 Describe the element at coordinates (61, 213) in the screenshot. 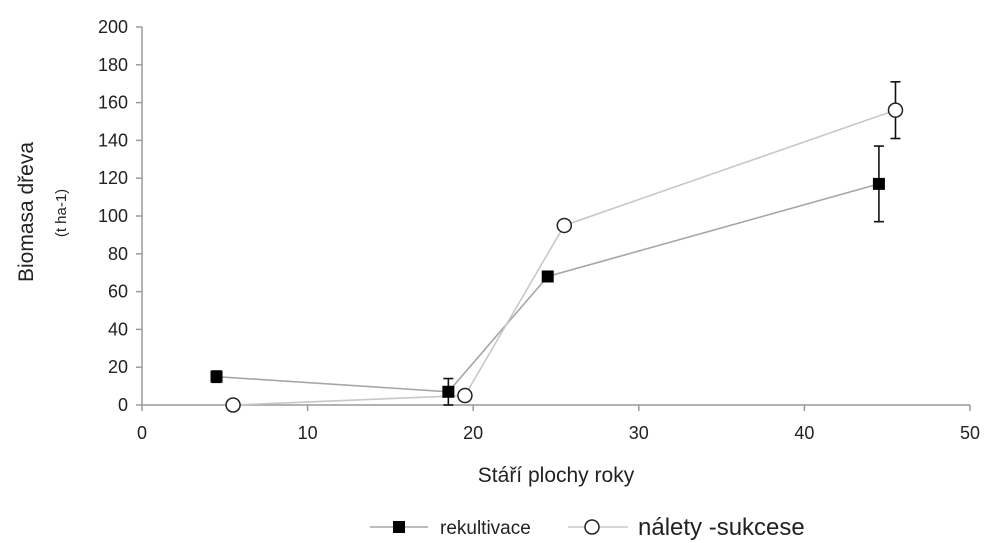

I see `y-axis-unit: (t ha-1)` at that location.